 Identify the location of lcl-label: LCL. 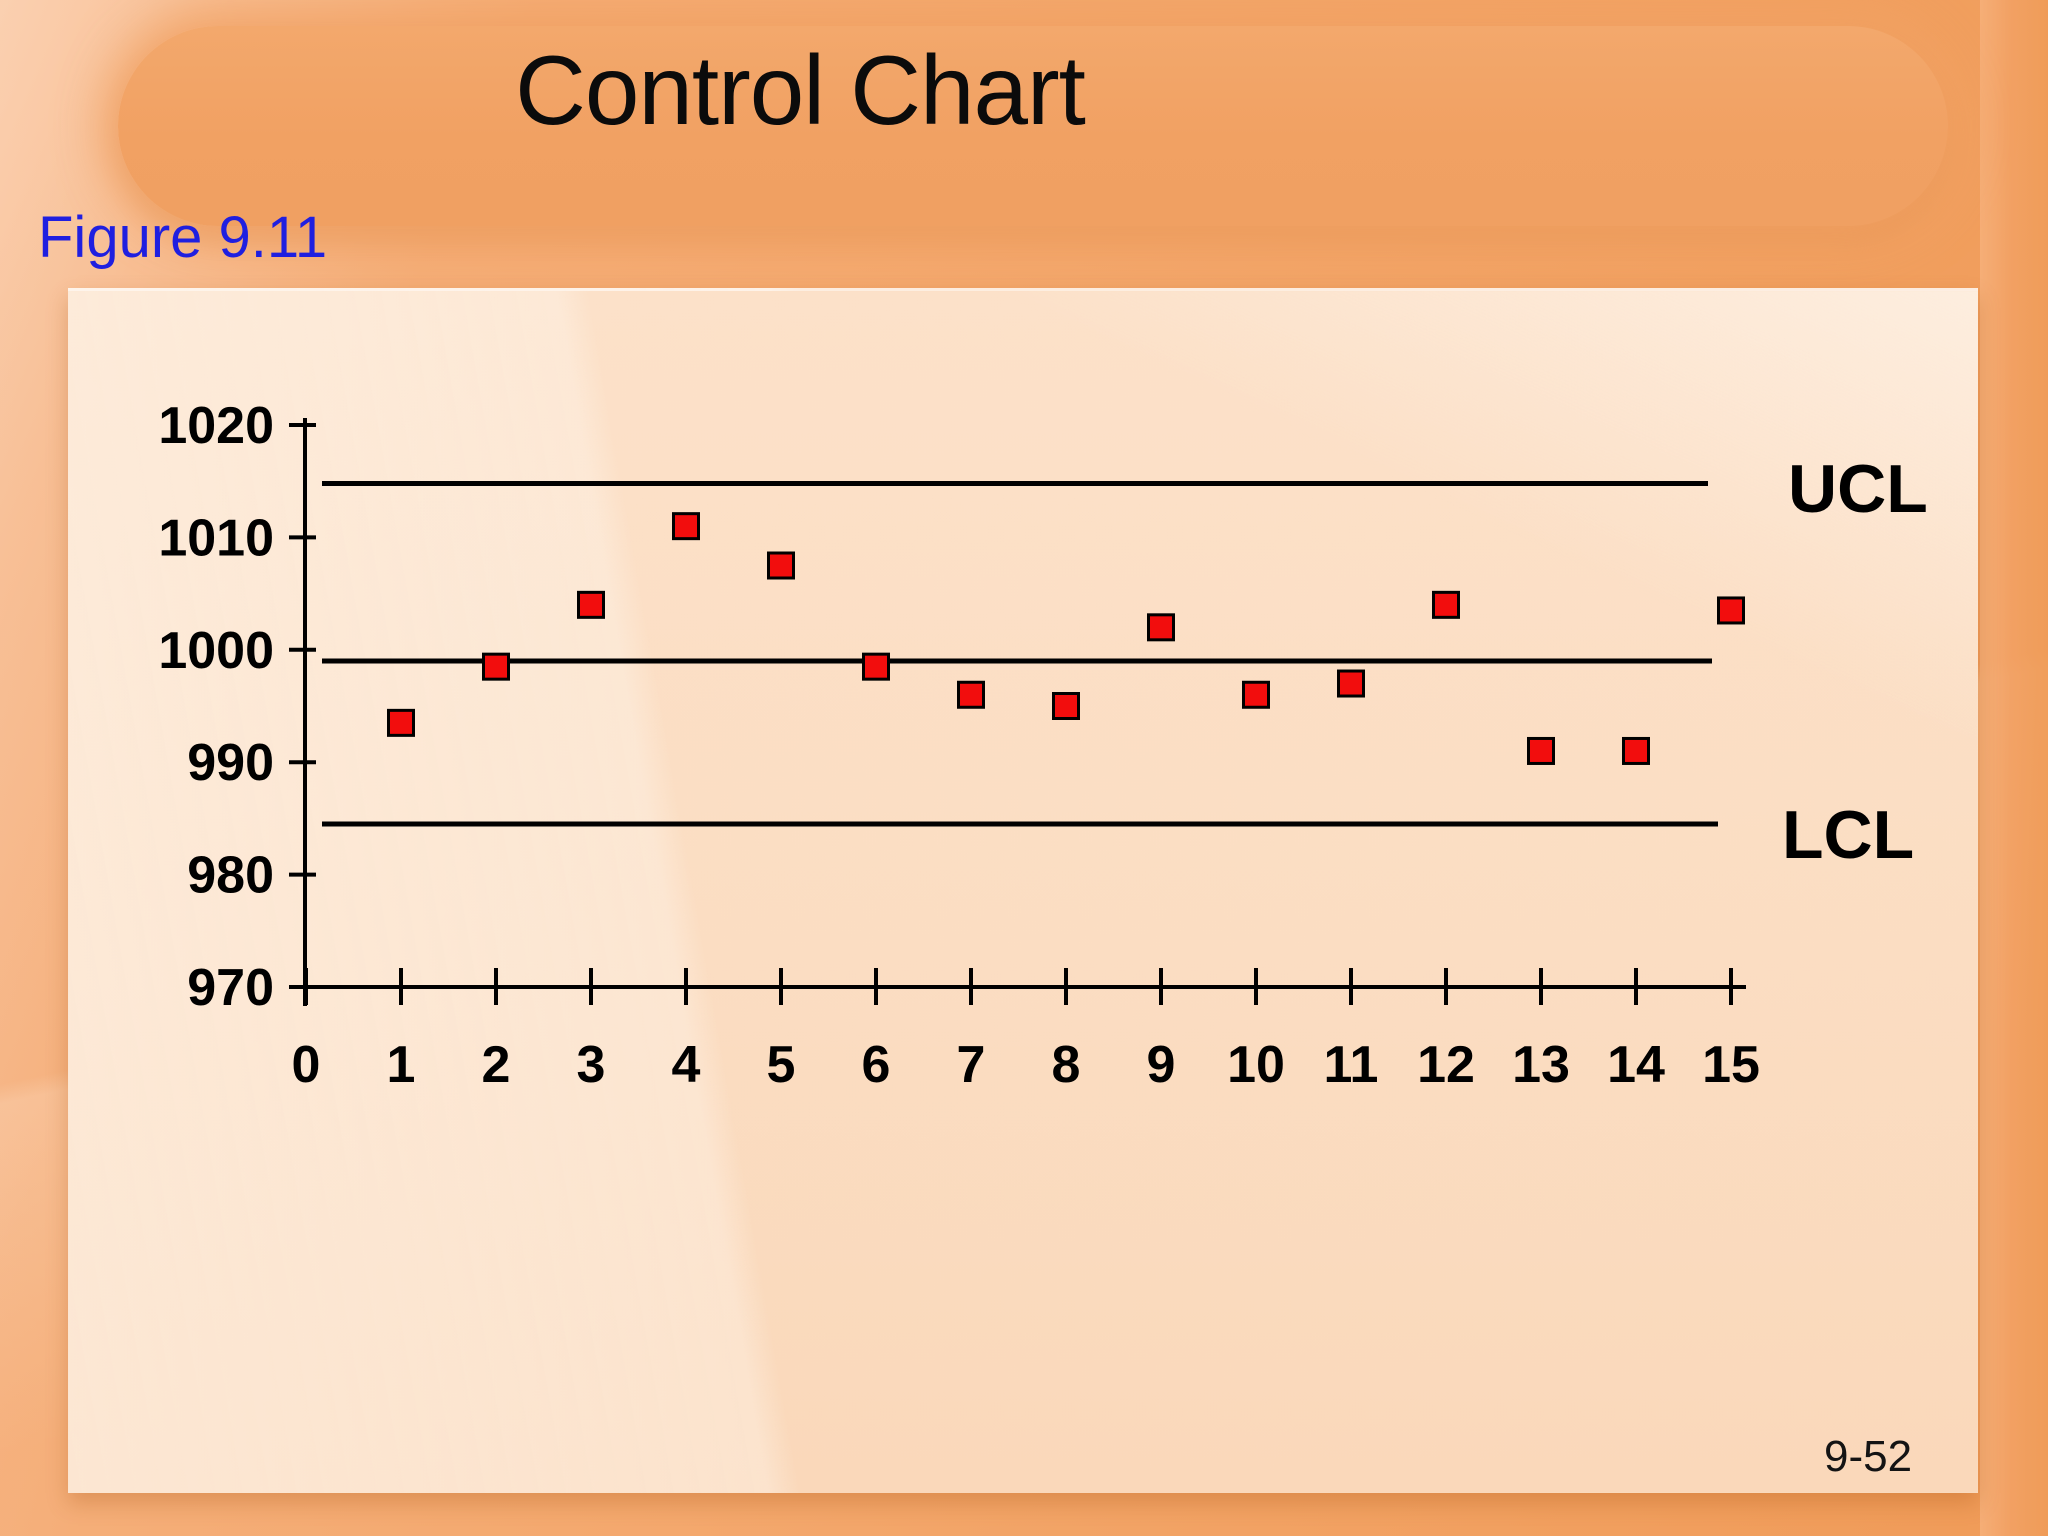
(1848, 835).